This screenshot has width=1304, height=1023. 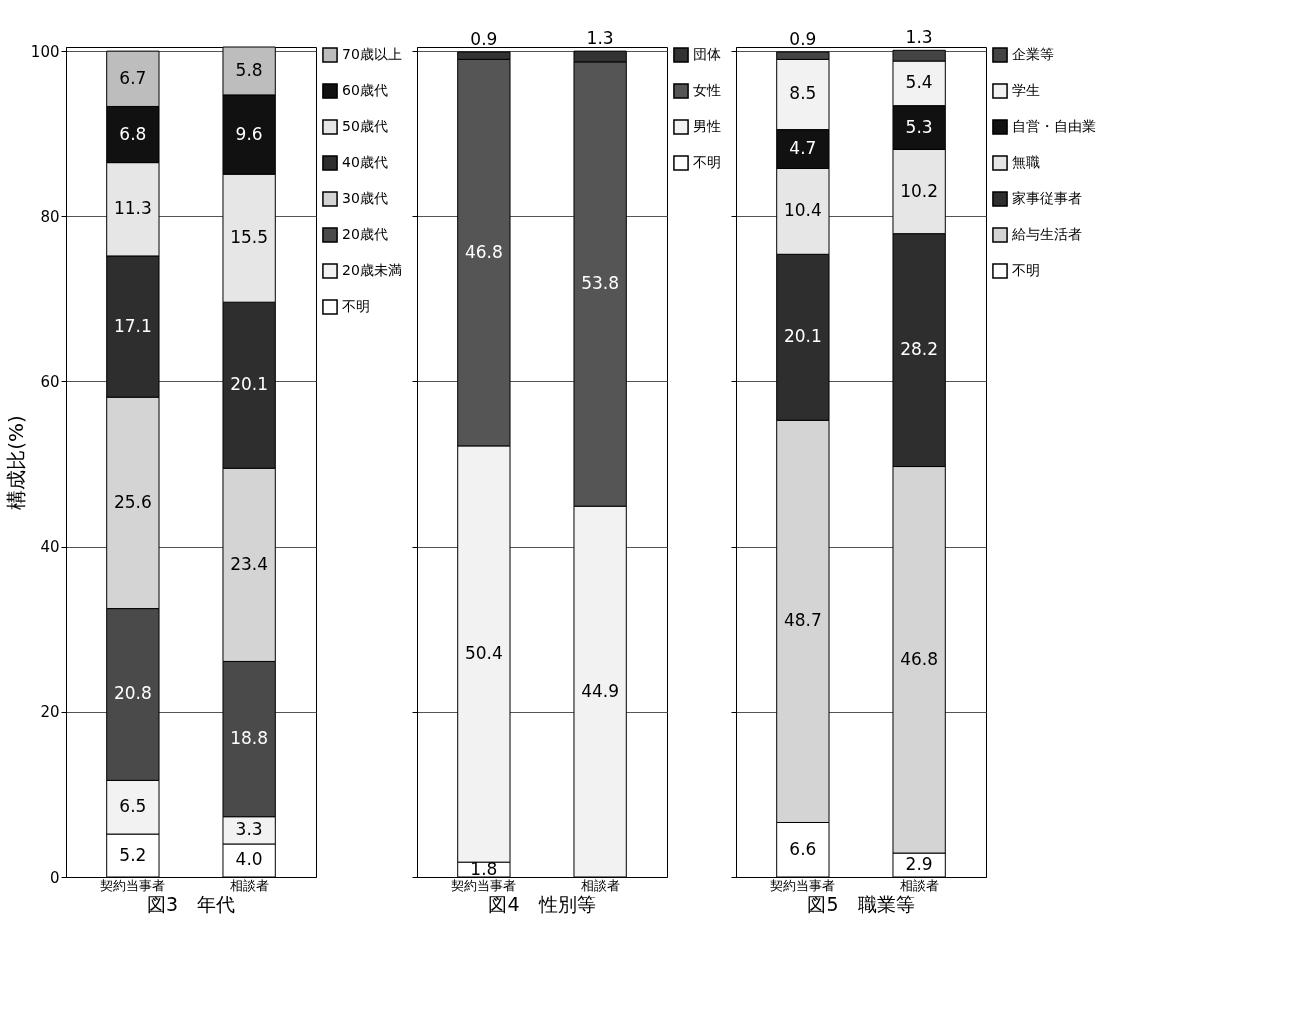 I want to click on data-label: 50.4, so click(x=483, y=653).